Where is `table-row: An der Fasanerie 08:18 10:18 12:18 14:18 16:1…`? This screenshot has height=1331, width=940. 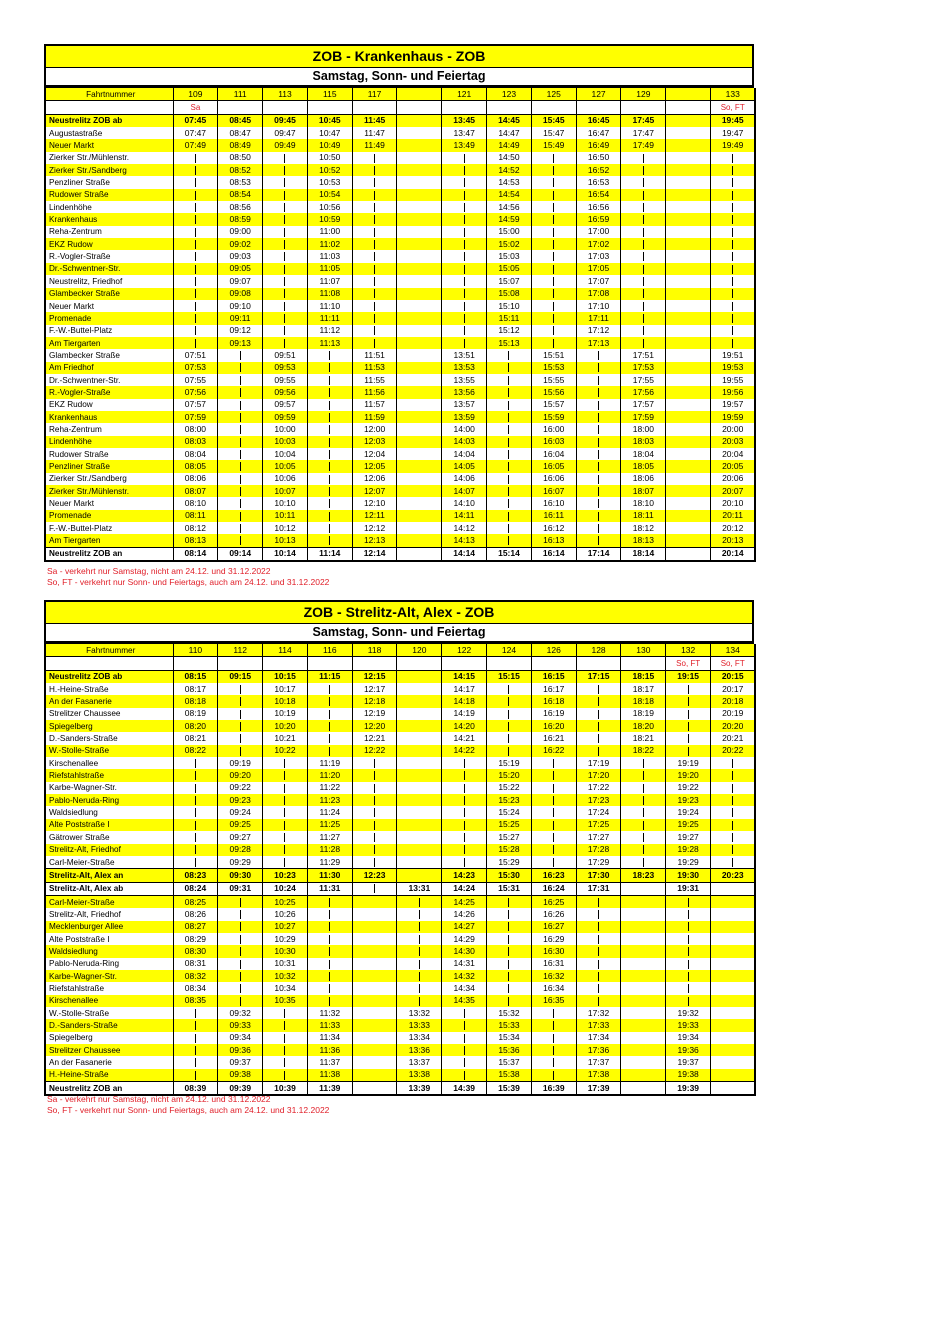 table-row: An der Fasanerie 08:18 10:18 12:18 14:18 16:1… is located at coordinates (400, 701).